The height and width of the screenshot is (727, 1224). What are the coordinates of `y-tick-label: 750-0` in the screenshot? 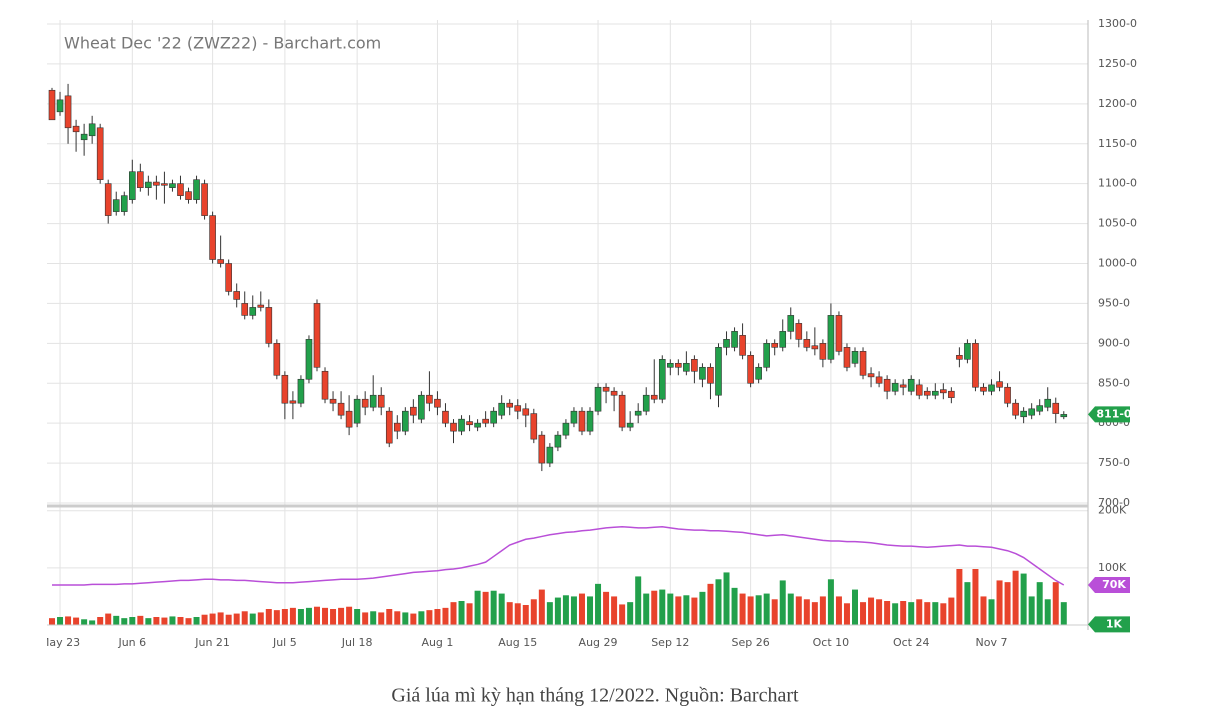 It's located at (1114, 462).